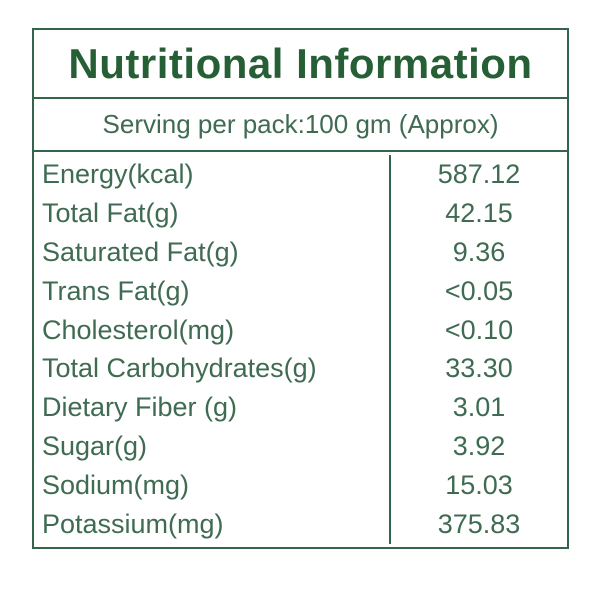 The height and width of the screenshot is (600, 600). I want to click on nutrient-value: 3.92, so click(479, 446).